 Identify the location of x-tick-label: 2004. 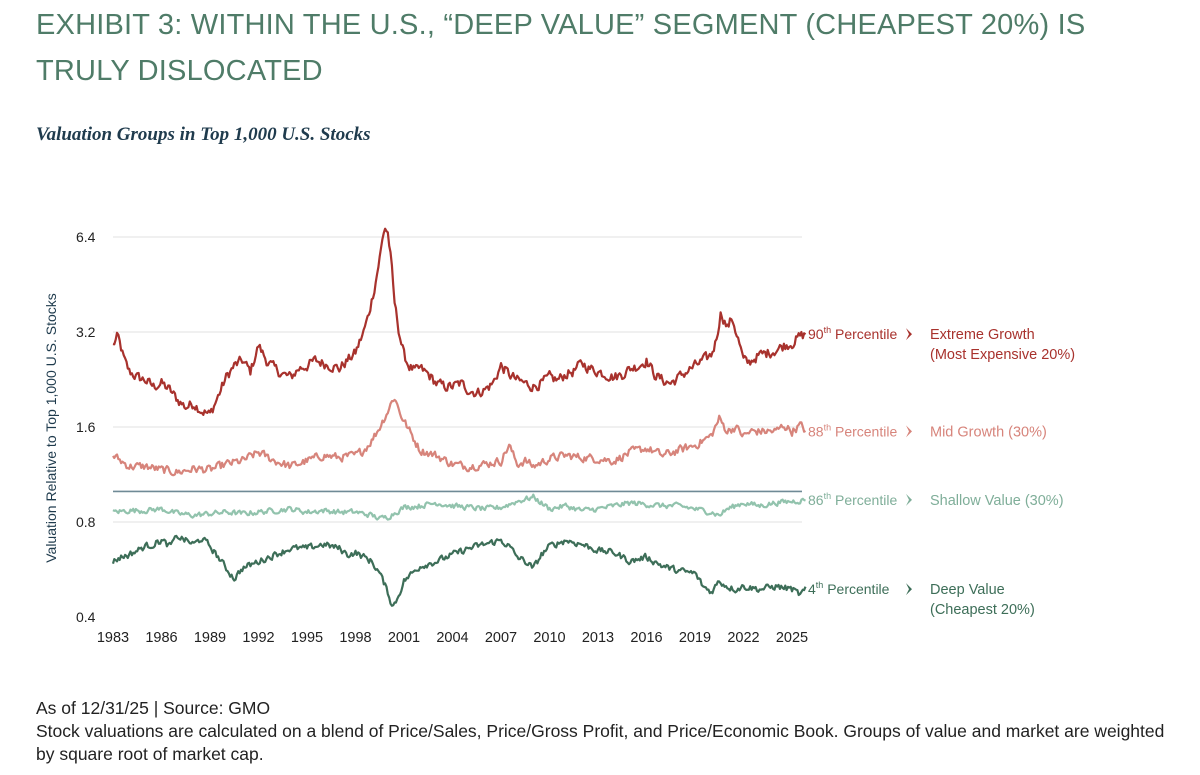
(452, 638).